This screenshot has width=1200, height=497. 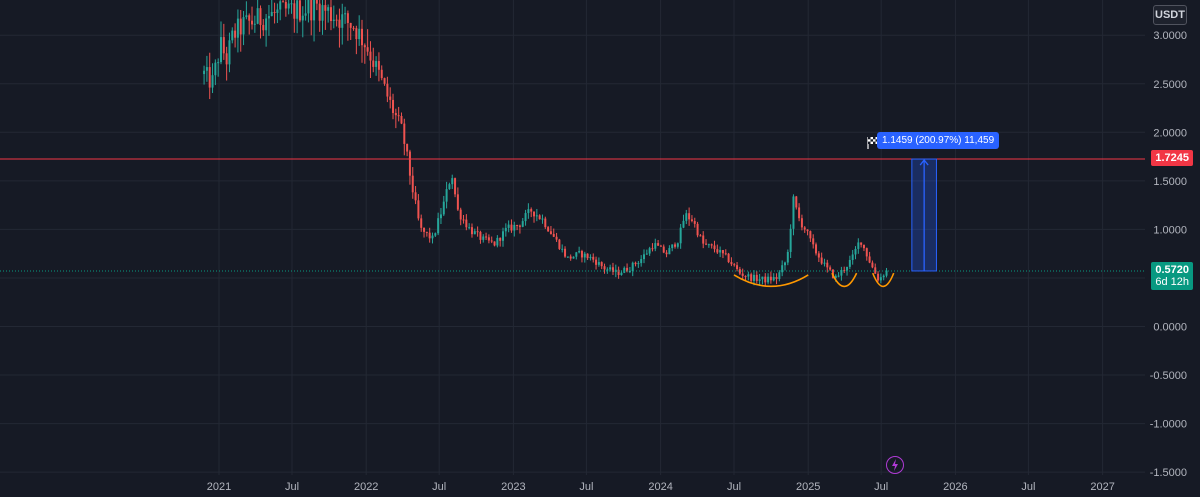 What do you see at coordinates (1172, 282) in the screenshot?
I see `bar-countdown: 6d 12h` at bounding box center [1172, 282].